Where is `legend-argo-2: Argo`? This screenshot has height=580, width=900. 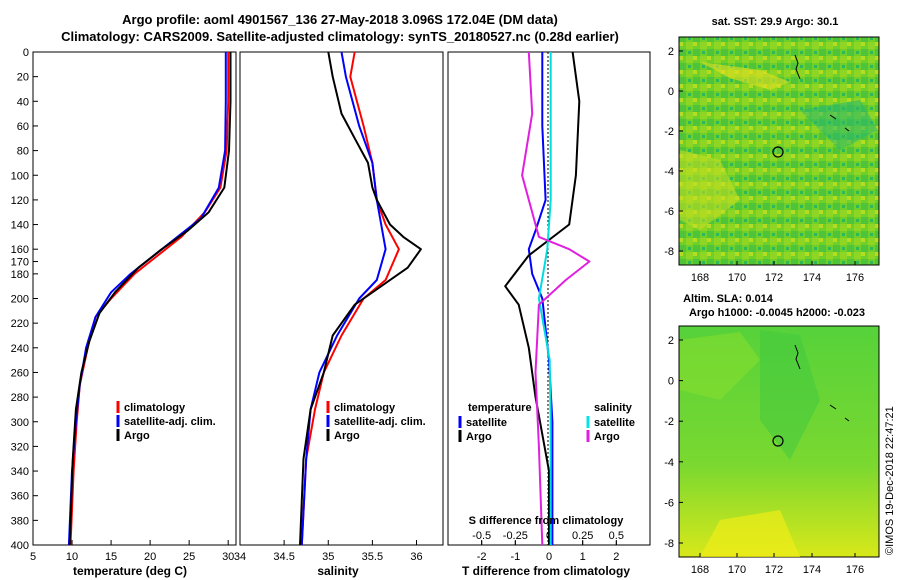 legend-argo-2: Argo is located at coordinates (347, 436).